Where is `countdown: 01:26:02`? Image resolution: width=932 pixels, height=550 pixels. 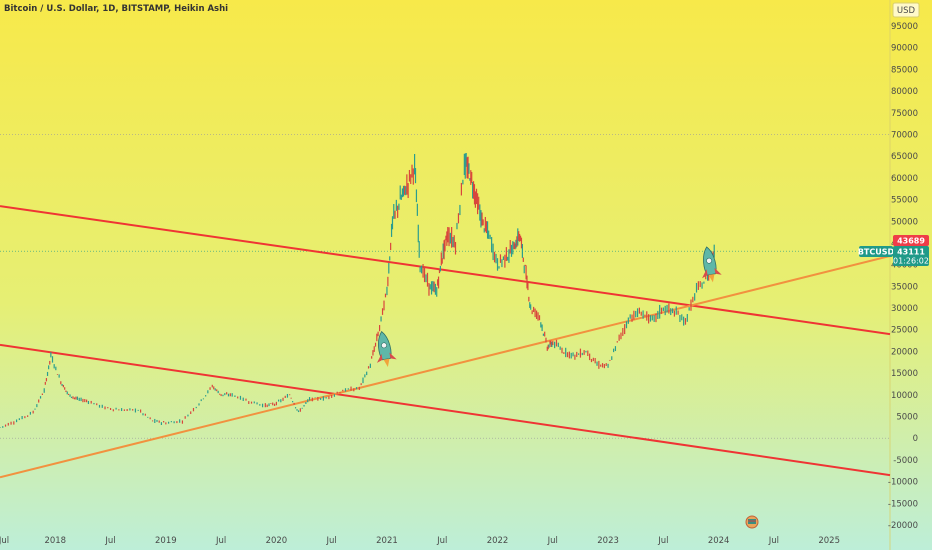
countdown: 01:26:02 is located at coordinates (911, 261).